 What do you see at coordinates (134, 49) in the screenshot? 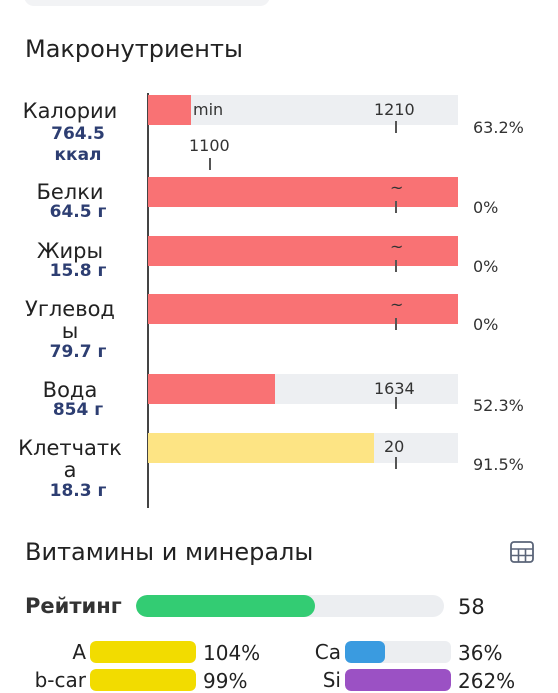
I see `macronutrients-title: Макронутриенты` at bounding box center [134, 49].